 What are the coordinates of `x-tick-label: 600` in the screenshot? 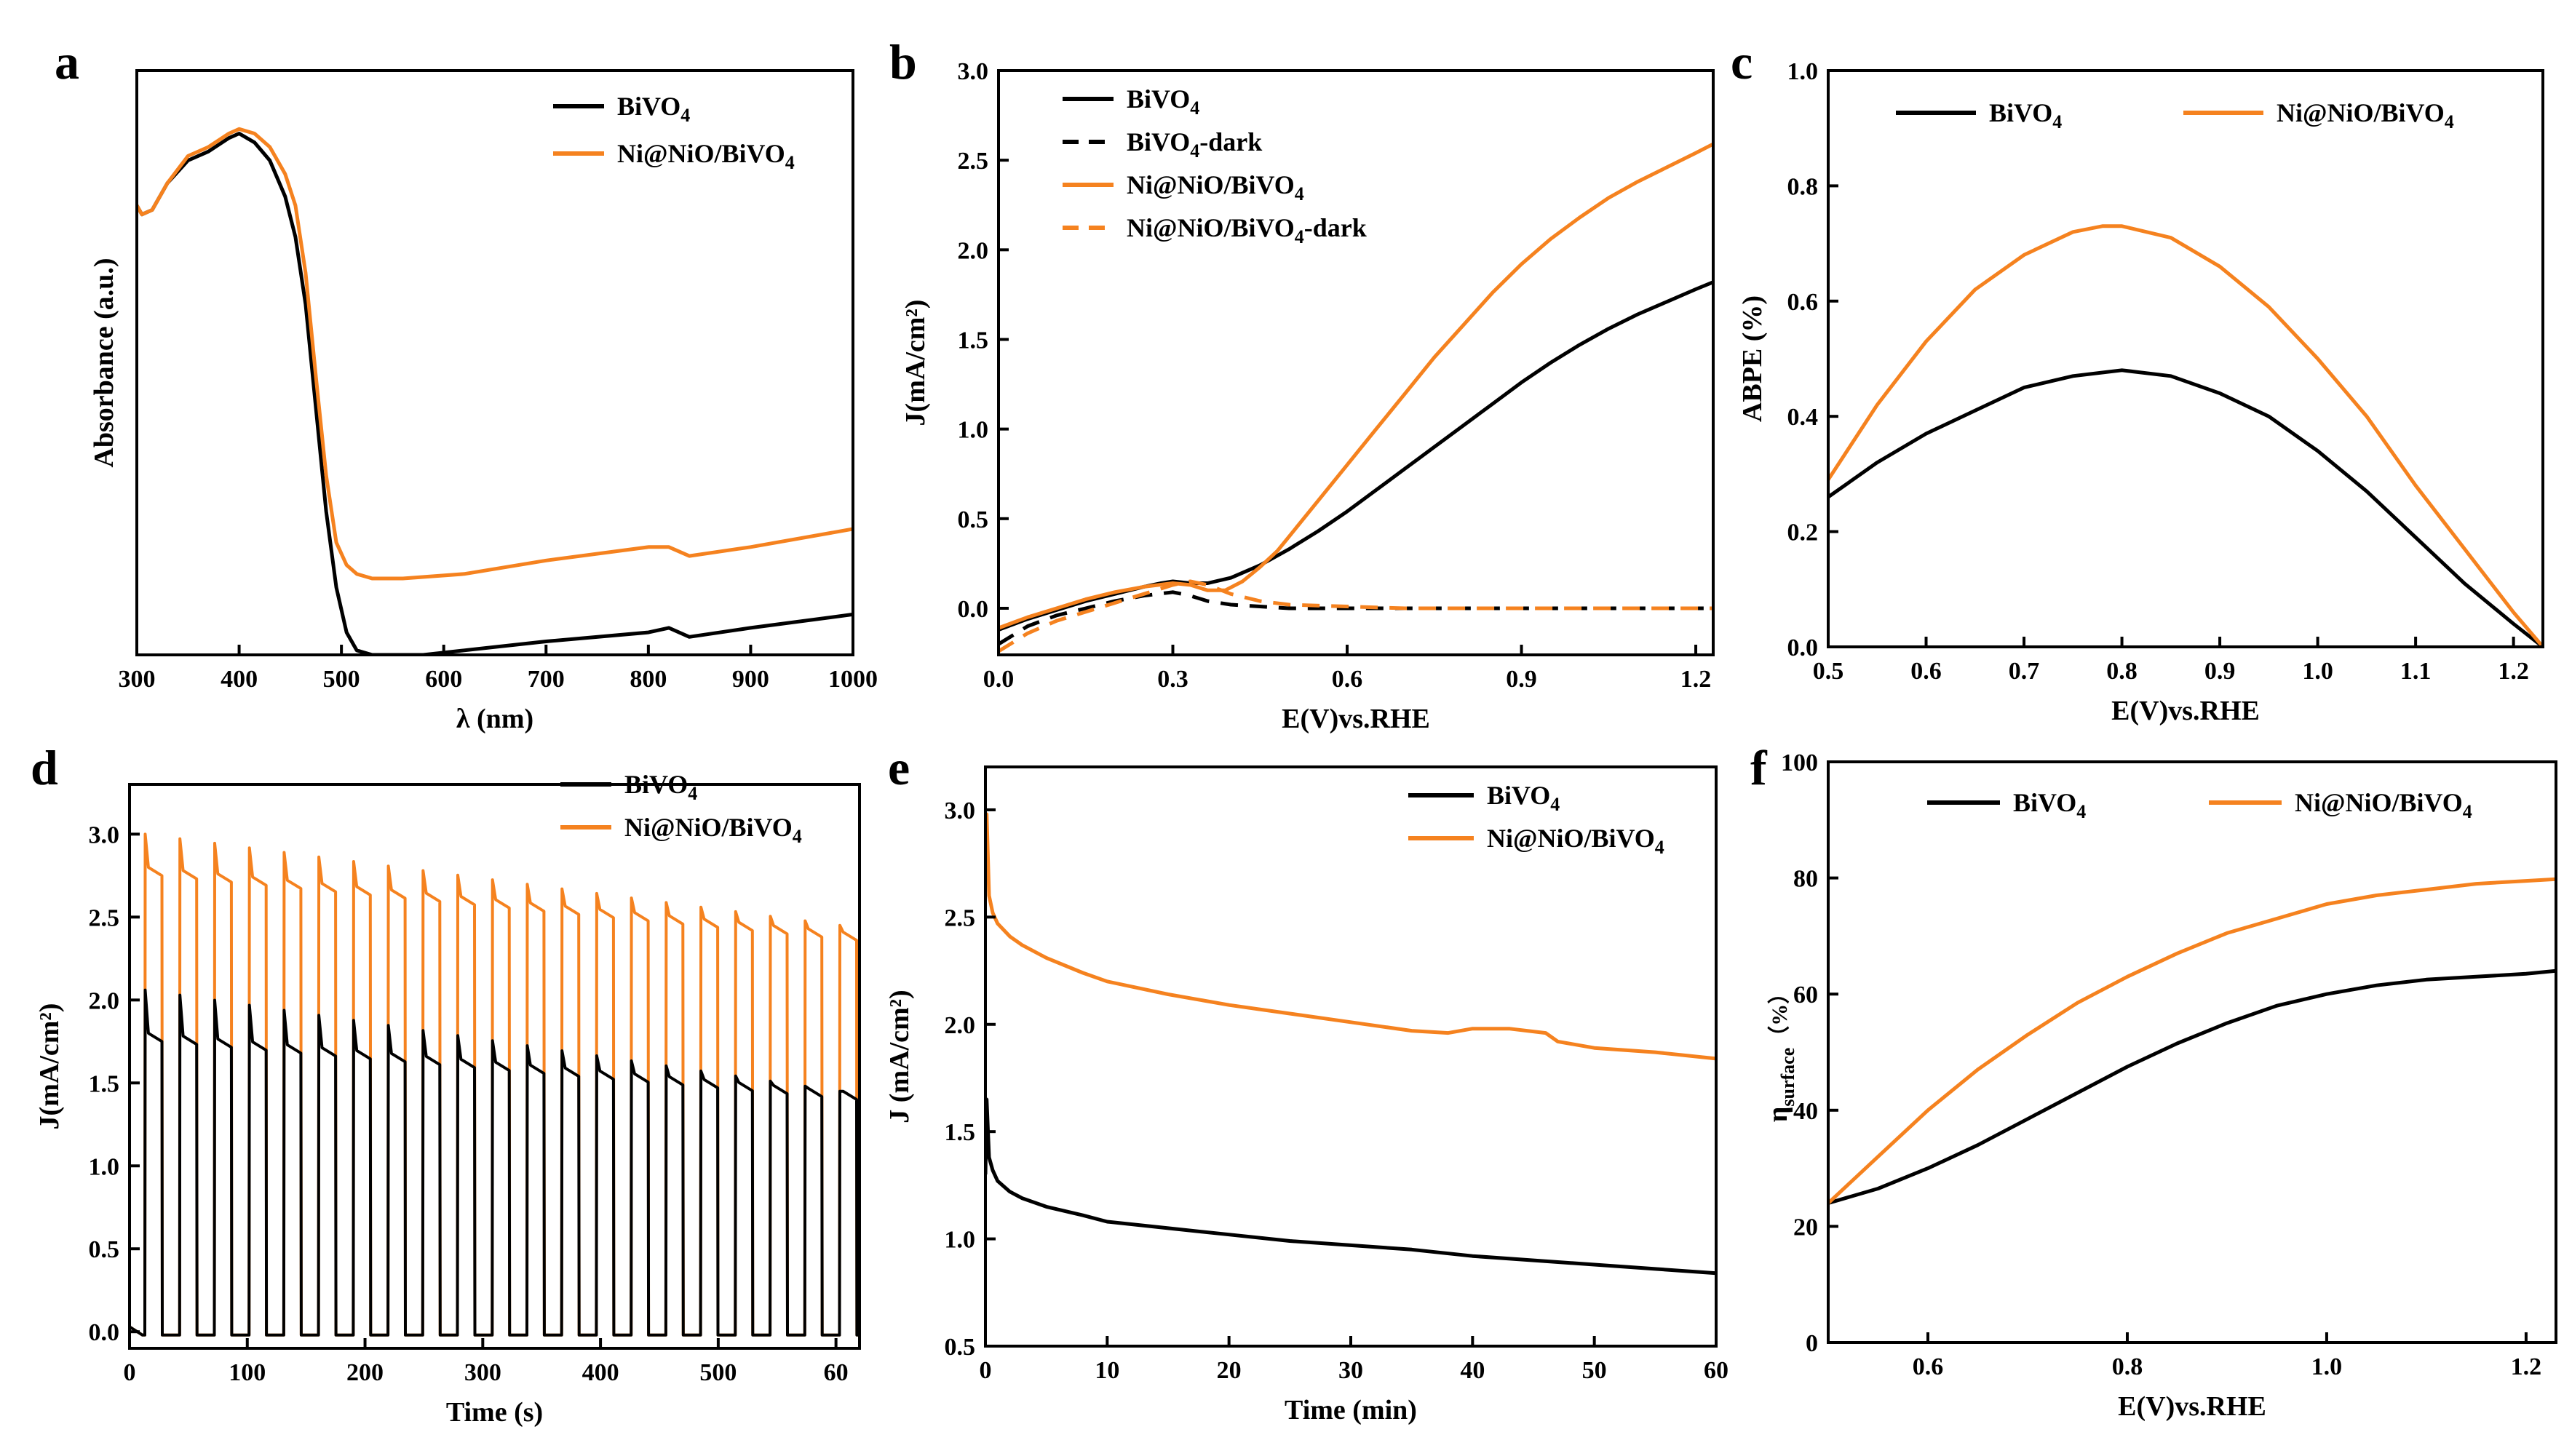 It's located at (443, 679).